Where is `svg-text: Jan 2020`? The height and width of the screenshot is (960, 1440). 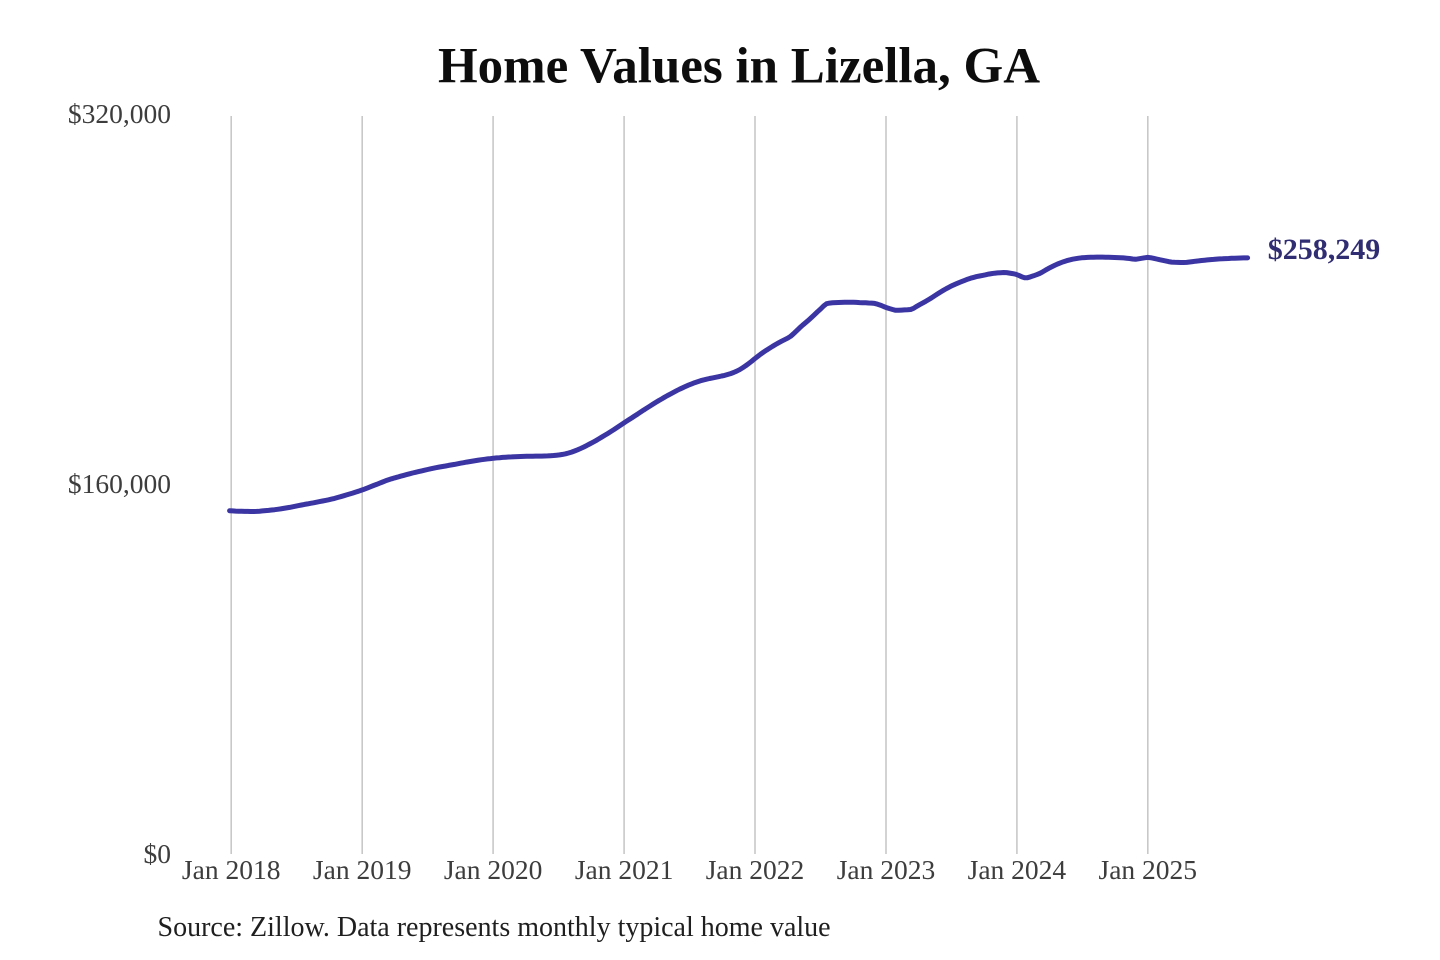
svg-text: Jan 2020 is located at coordinates (493, 869).